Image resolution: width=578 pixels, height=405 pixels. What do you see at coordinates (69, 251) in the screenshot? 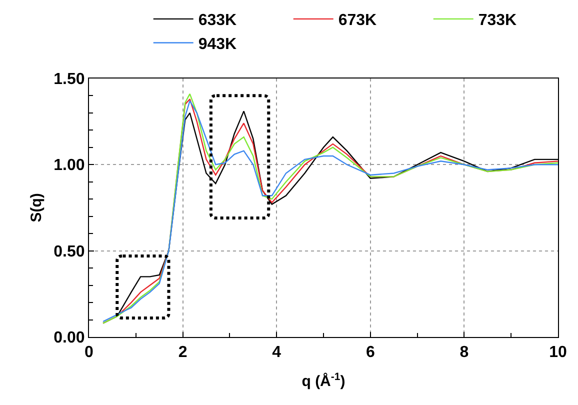
I see `y-tick-label: 0.50` at bounding box center [69, 251].